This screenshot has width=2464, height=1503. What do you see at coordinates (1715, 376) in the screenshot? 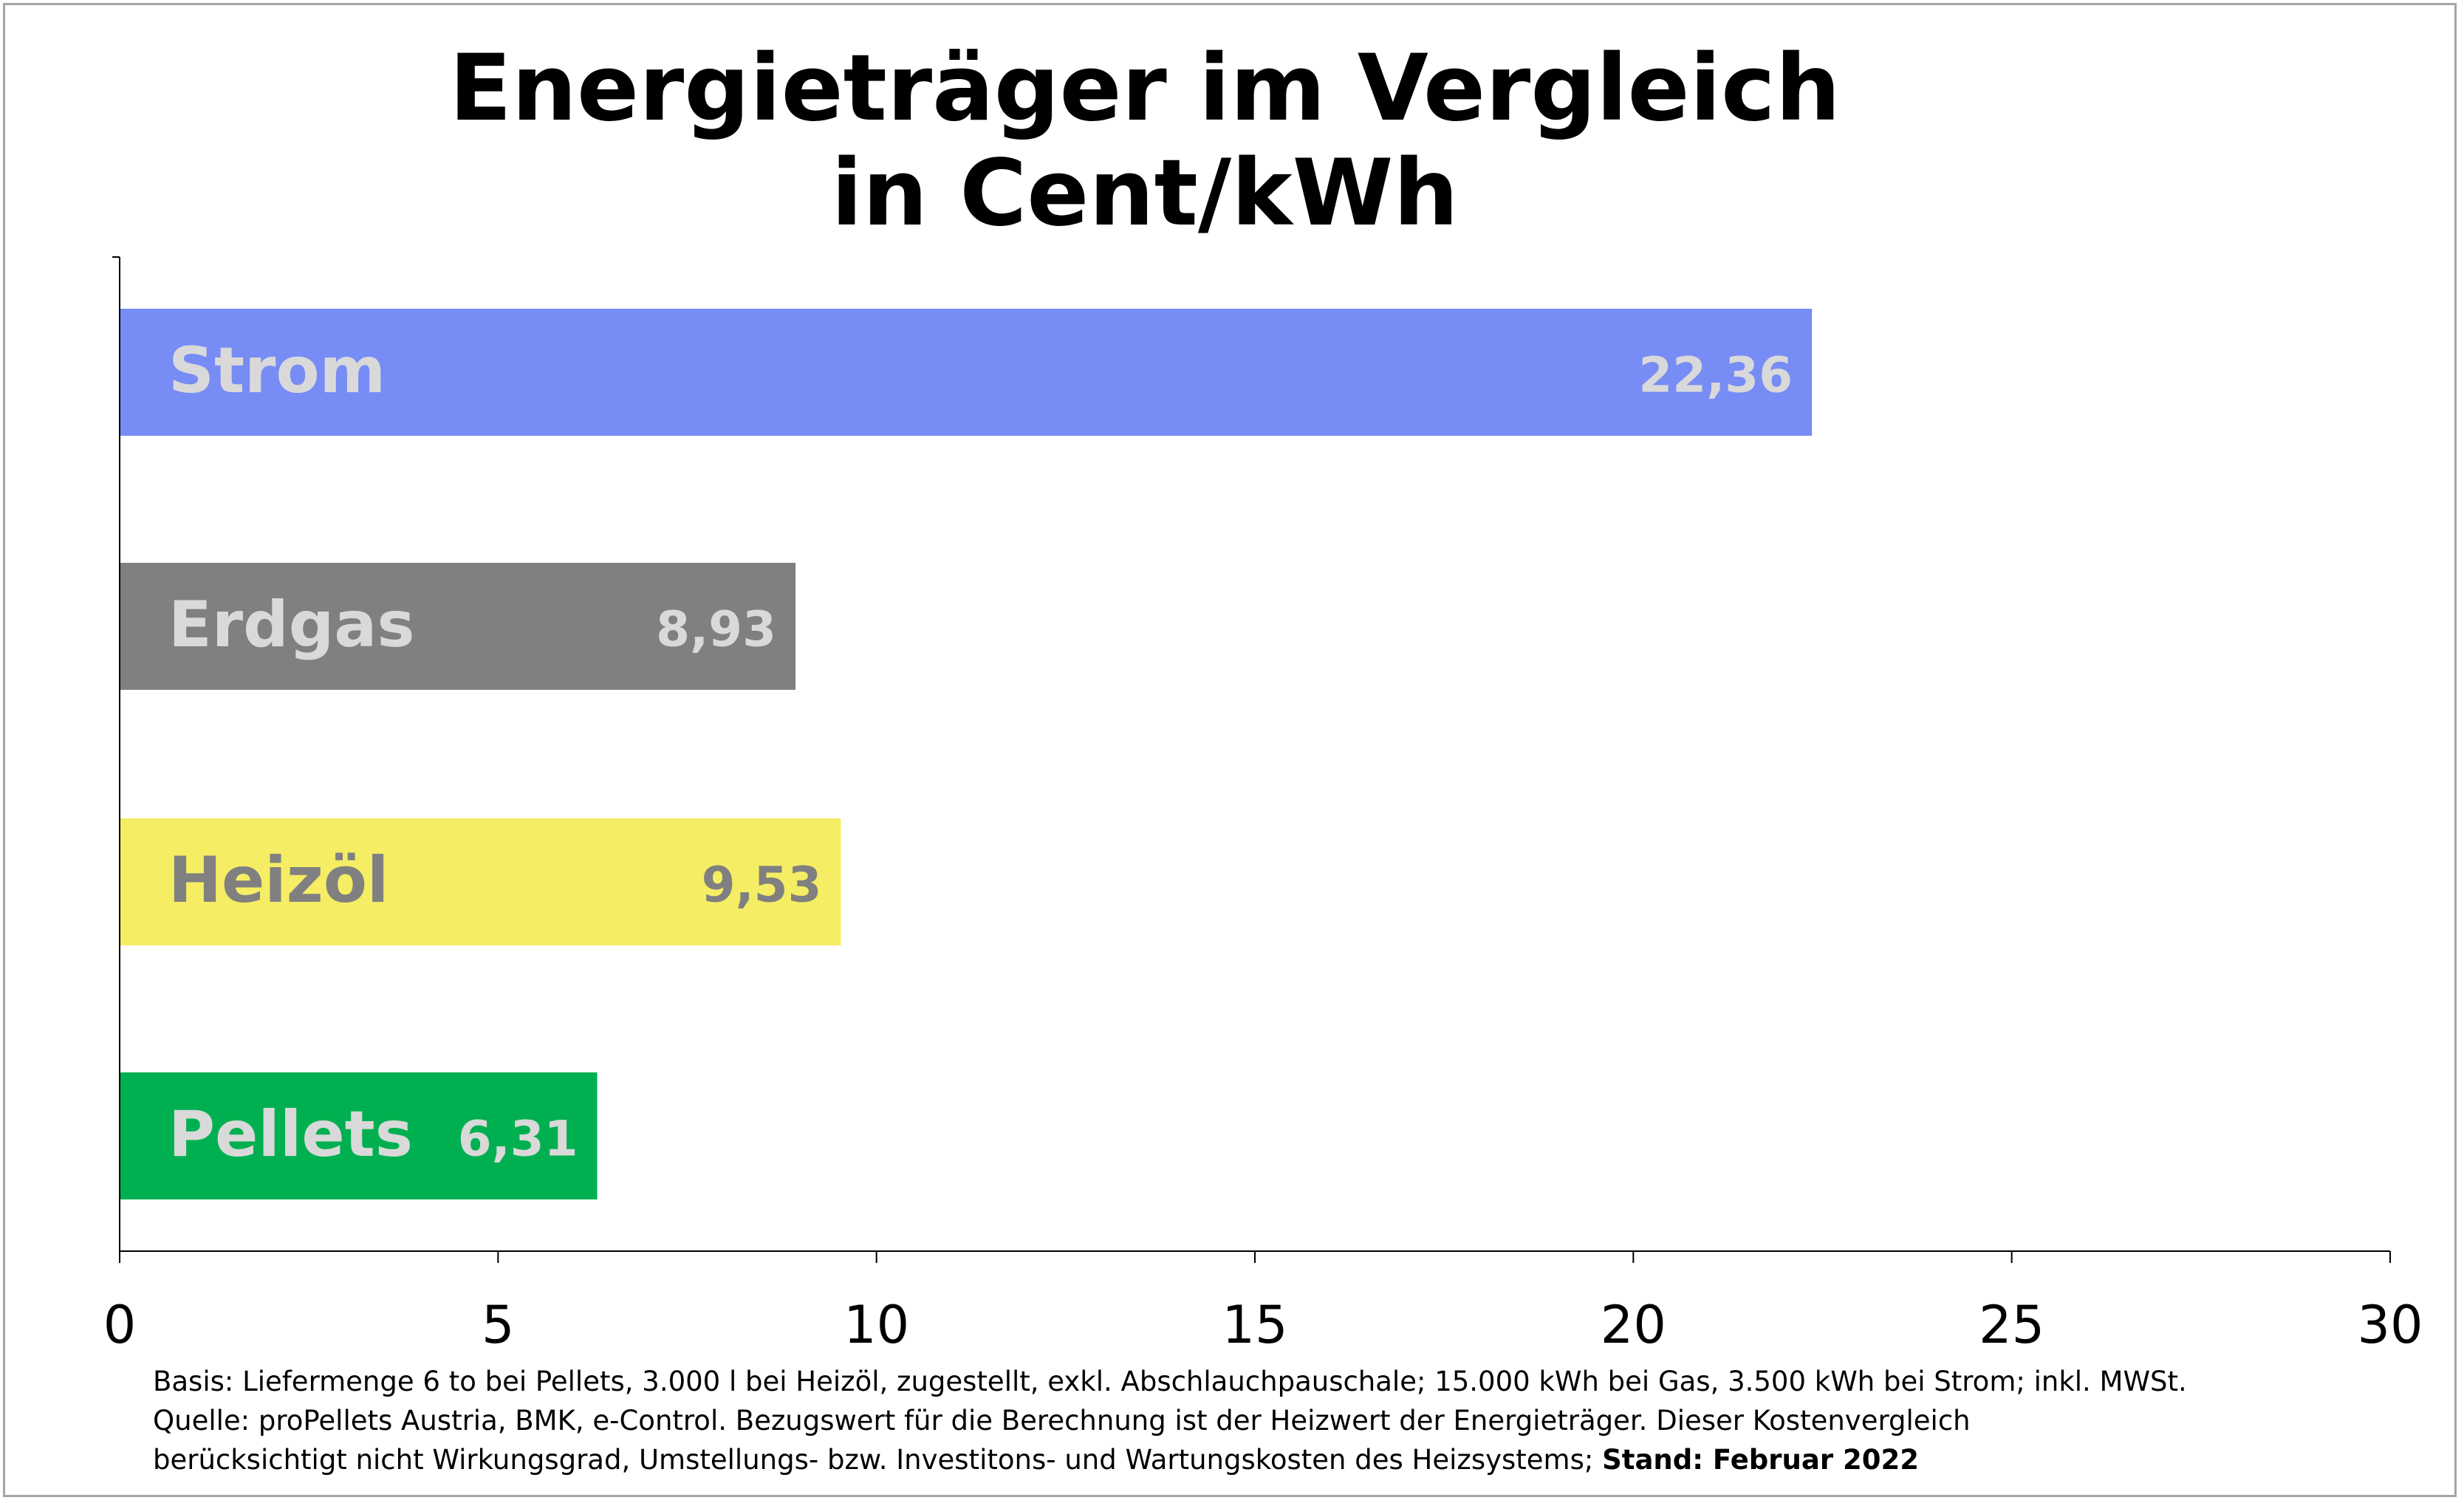
I see `value-label-strom: 22,36` at bounding box center [1715, 376].